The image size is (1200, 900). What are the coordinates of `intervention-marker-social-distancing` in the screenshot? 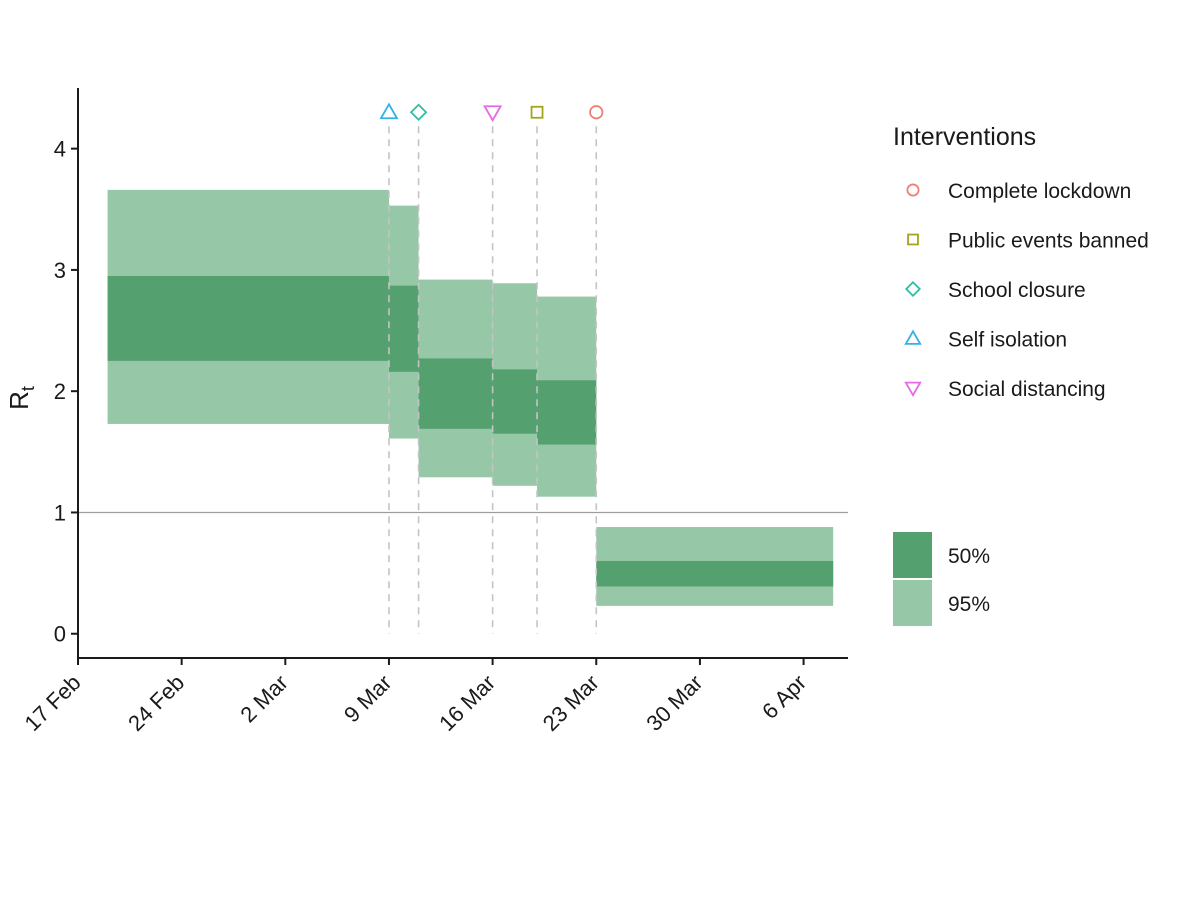 It's located at (493, 114).